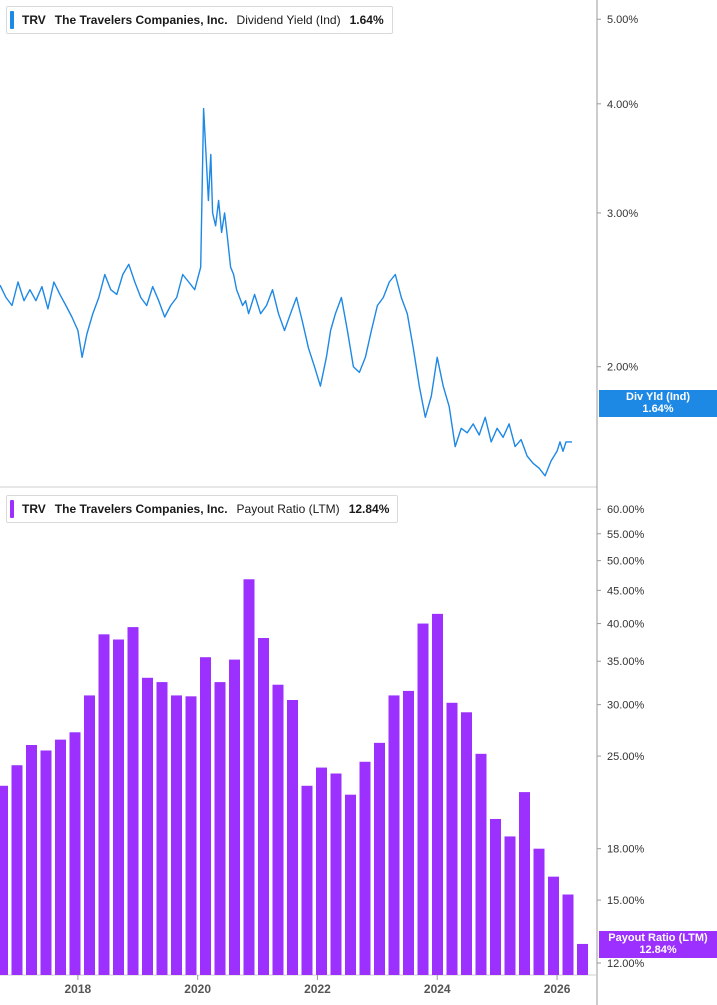 This screenshot has width=717, height=1005. What do you see at coordinates (626, 535) in the screenshot?
I see `y-tick-label: 55.00%` at bounding box center [626, 535].